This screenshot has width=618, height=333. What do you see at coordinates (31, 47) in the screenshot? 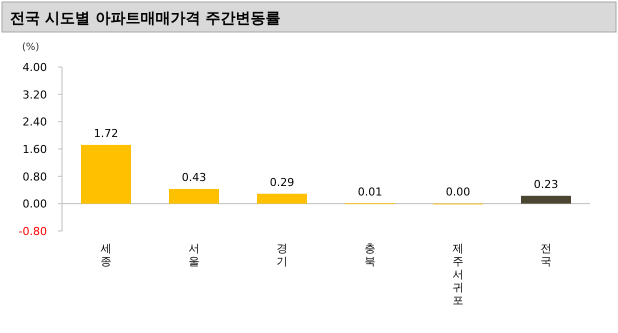
I see `y-axis-title: (%)` at bounding box center [31, 47].